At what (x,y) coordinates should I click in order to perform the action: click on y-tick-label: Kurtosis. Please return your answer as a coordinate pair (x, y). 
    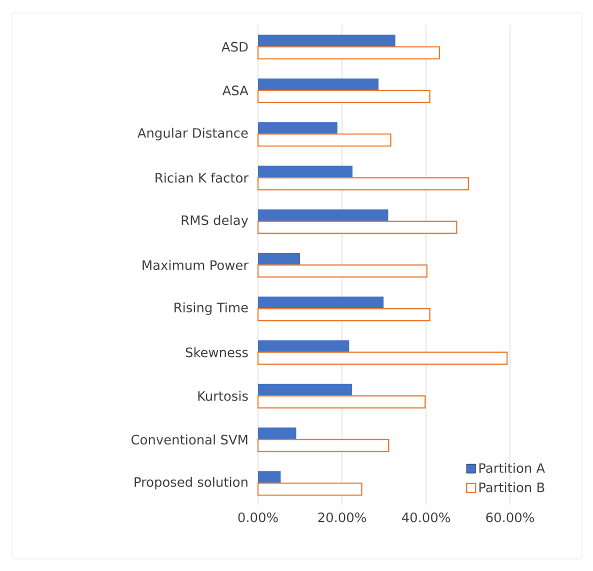
    Looking at the image, I should click on (223, 395).